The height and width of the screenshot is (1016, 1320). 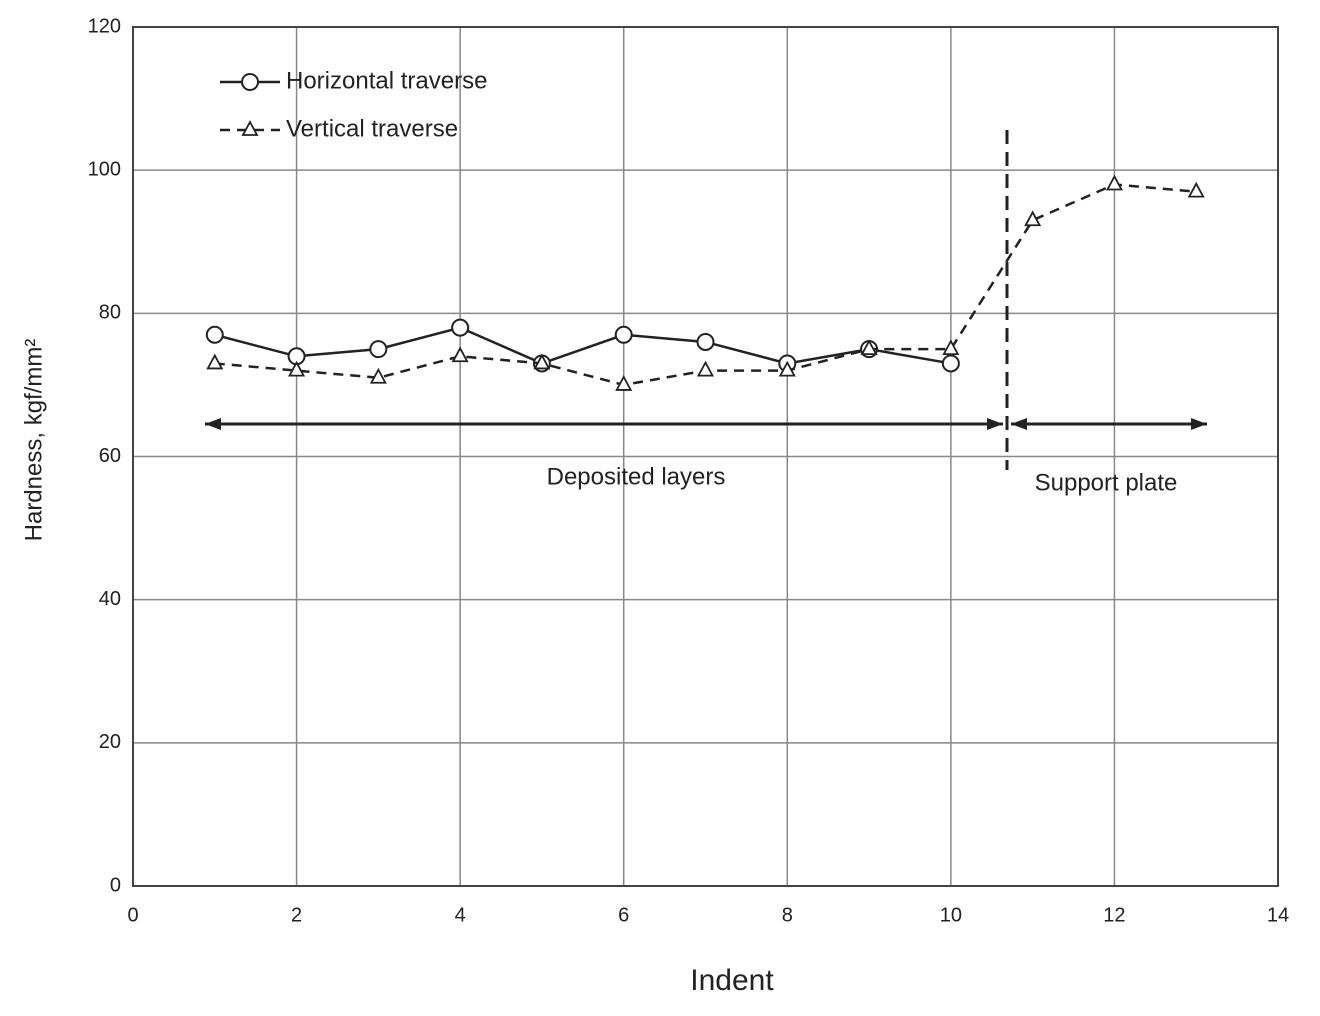 I want to click on x-tick-label: 8, so click(x=787, y=915).